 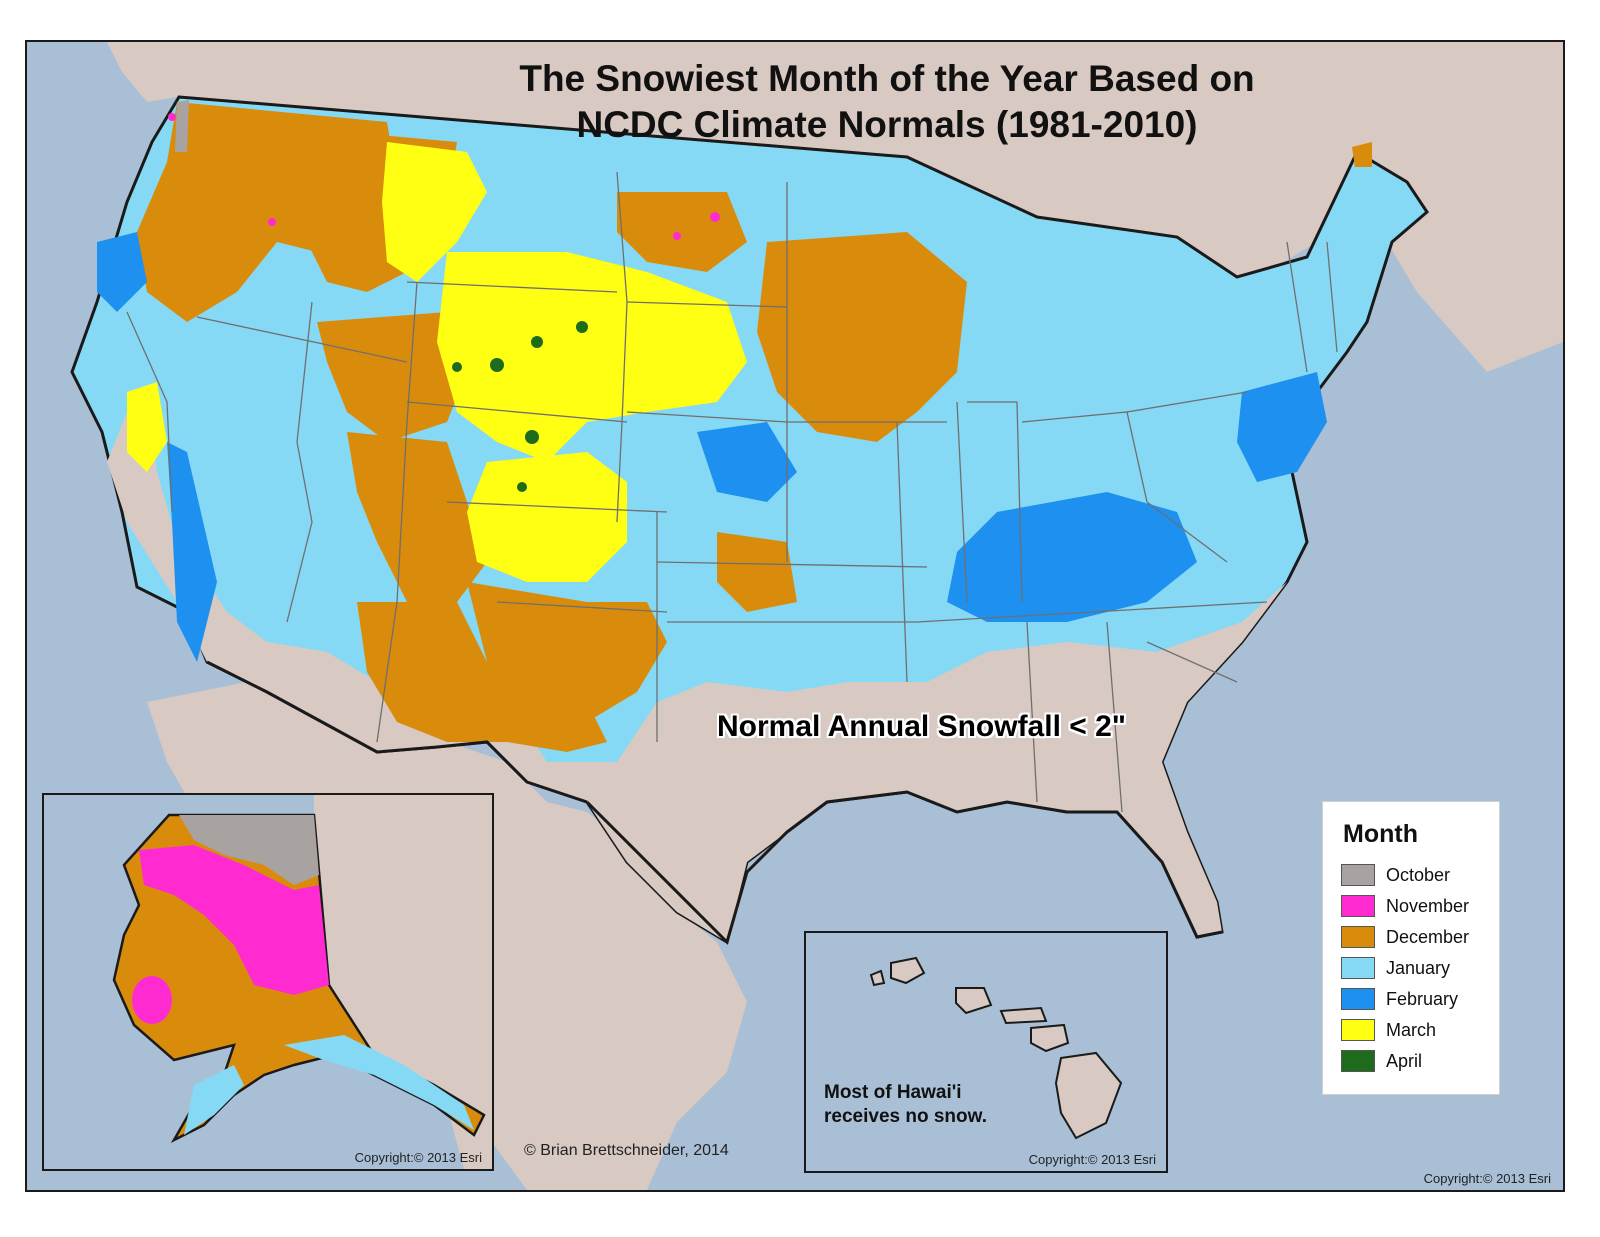 What do you see at coordinates (893, 1092) in the screenshot?
I see `hawaii-note-line-1: Most of Hawai'i` at bounding box center [893, 1092].